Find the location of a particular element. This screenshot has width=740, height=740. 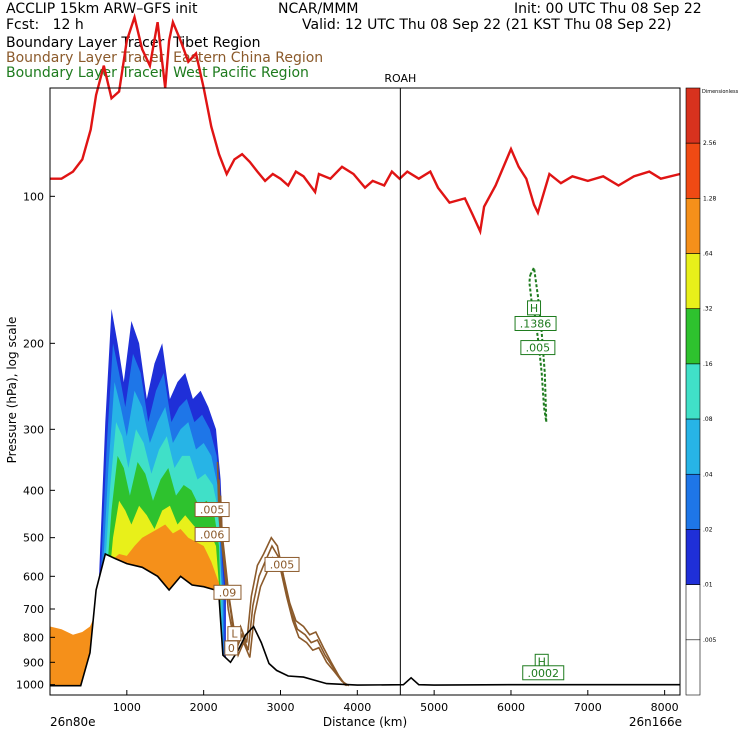

x-tick-label-5000: 5000 is located at coordinates (434, 707).